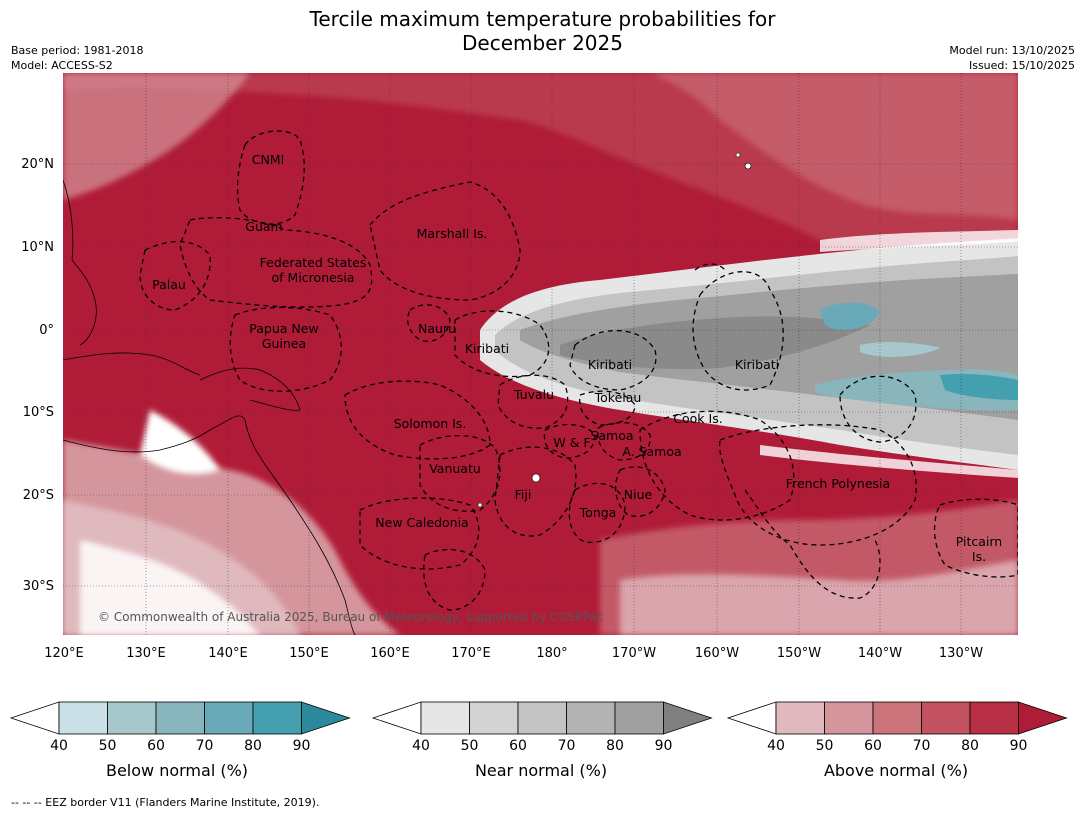  I want to click on region-label: W & F, so click(571, 442).